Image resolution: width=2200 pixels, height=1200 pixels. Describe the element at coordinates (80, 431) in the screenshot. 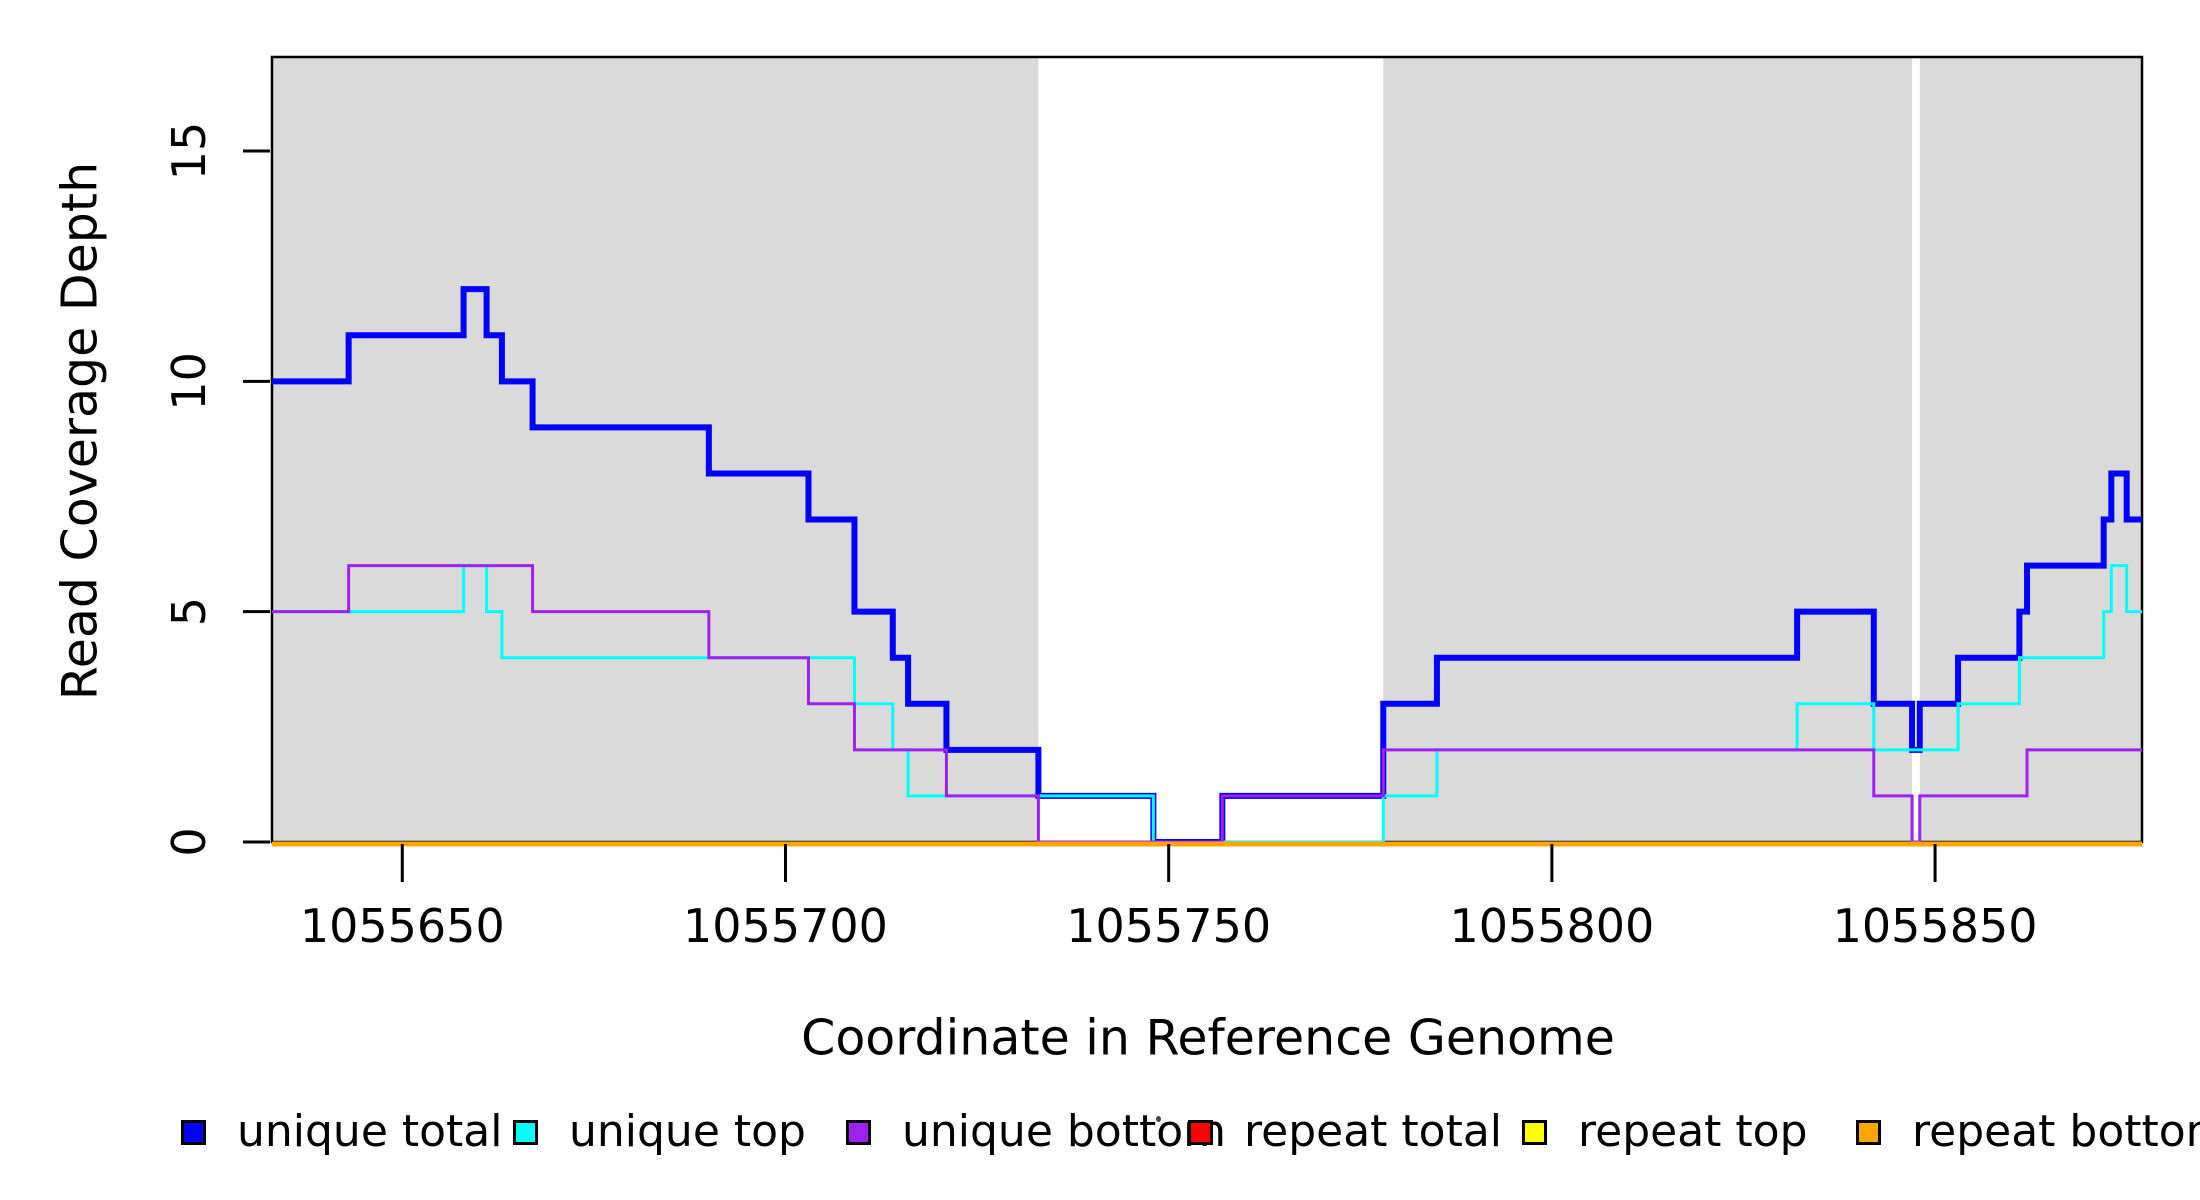

I see `y-axis-title: Read Coverage Depth` at that location.